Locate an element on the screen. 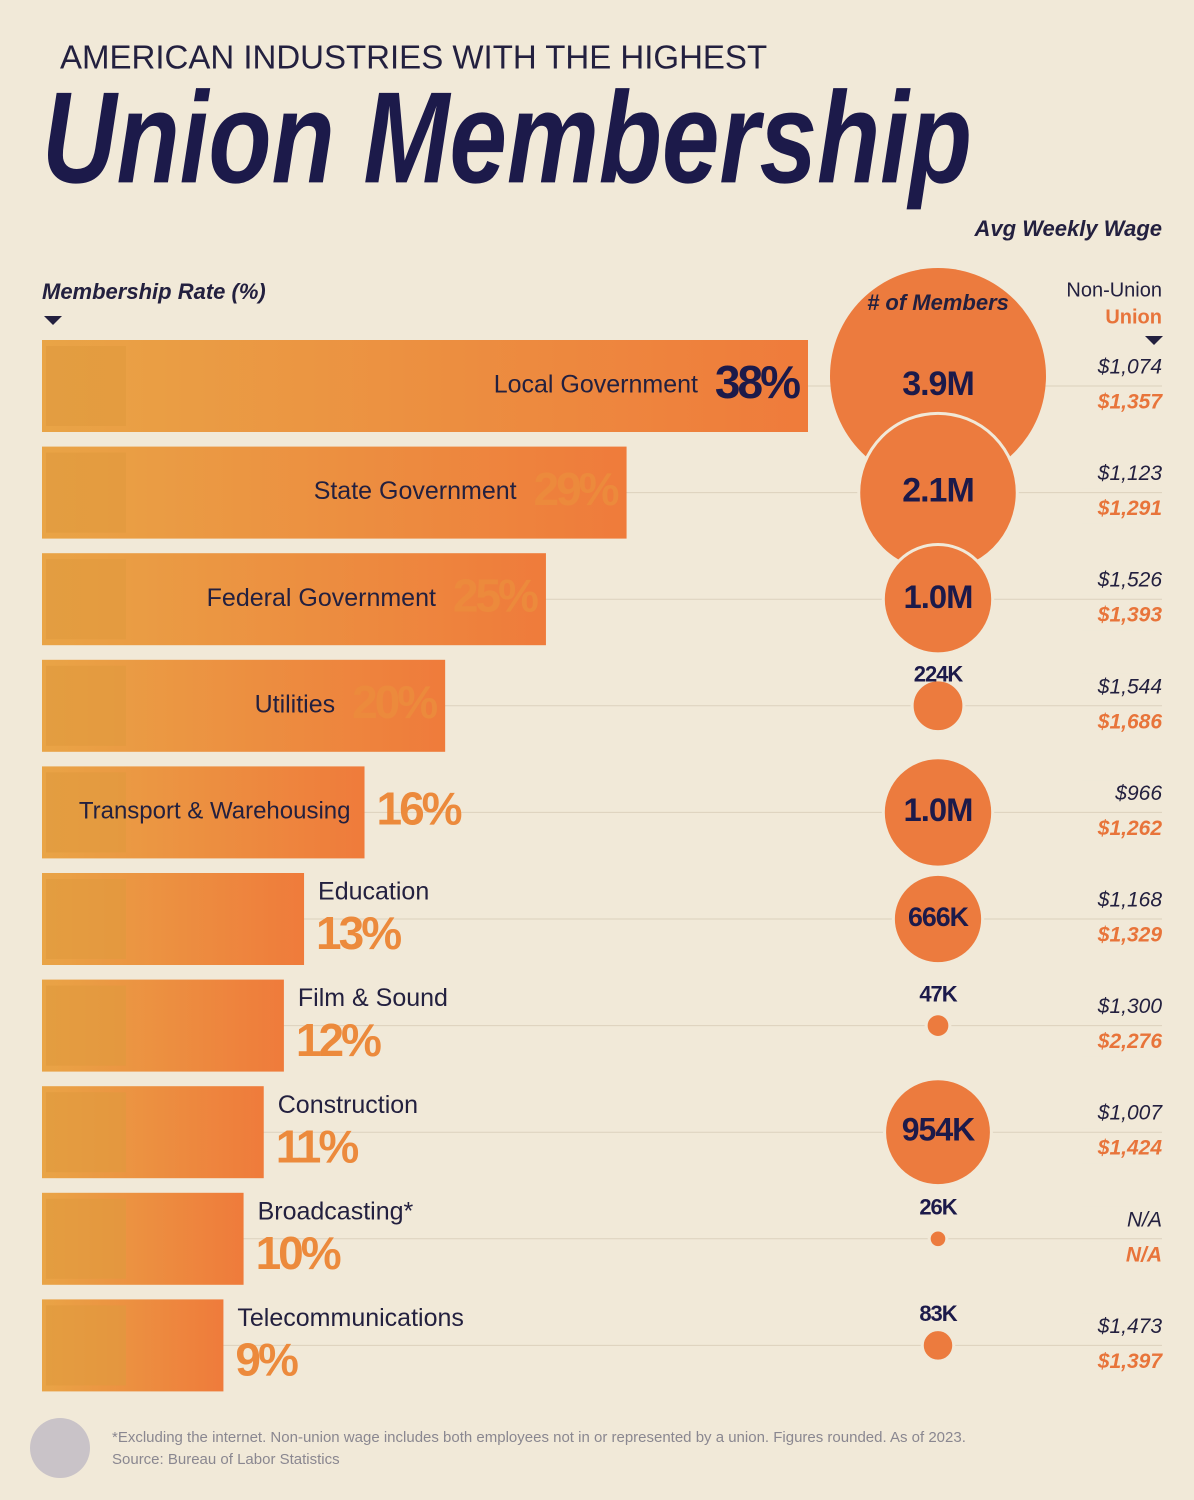 This screenshot has width=1194, height=1500. value-label: 10% is located at coordinates (298, 1253).